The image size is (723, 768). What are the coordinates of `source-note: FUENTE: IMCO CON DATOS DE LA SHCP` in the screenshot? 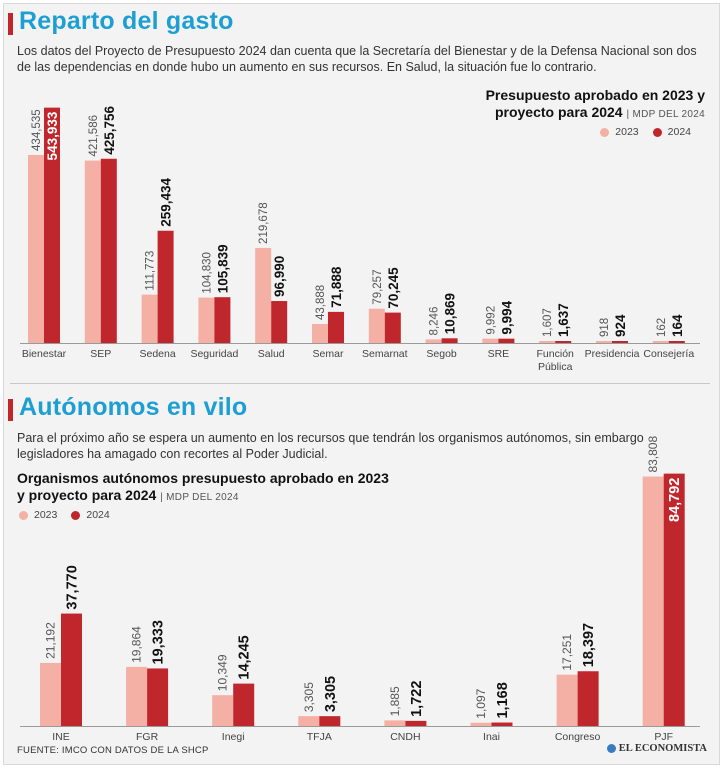 It's located at (113, 750).